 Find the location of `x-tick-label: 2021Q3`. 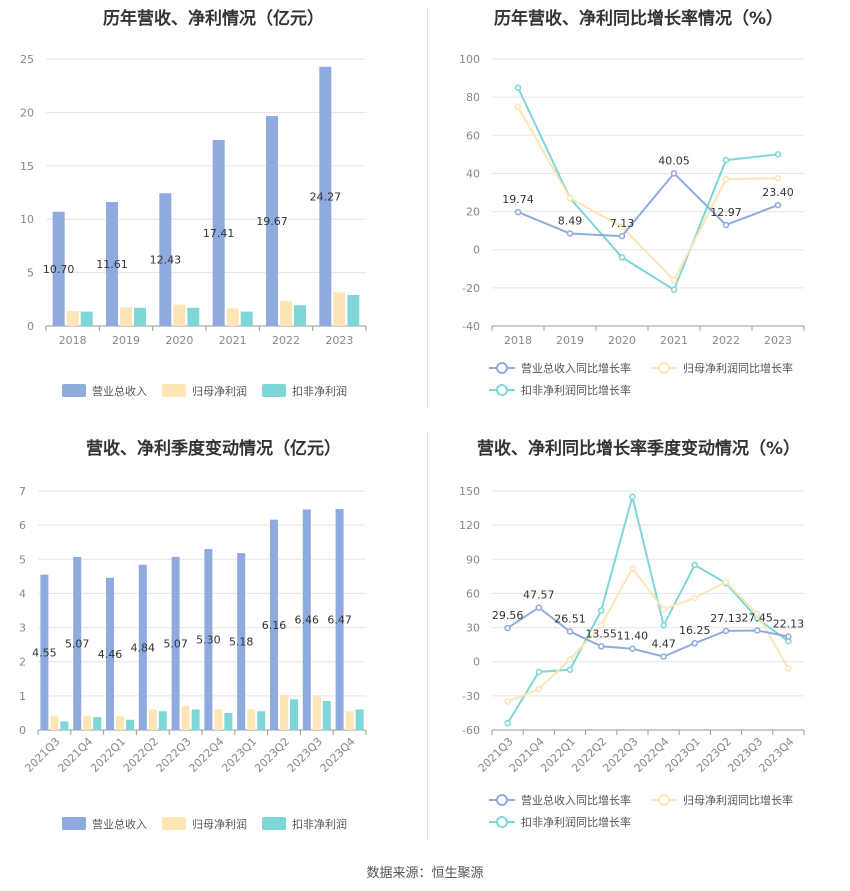

x-tick-label: 2021Q3 is located at coordinates (42, 755).